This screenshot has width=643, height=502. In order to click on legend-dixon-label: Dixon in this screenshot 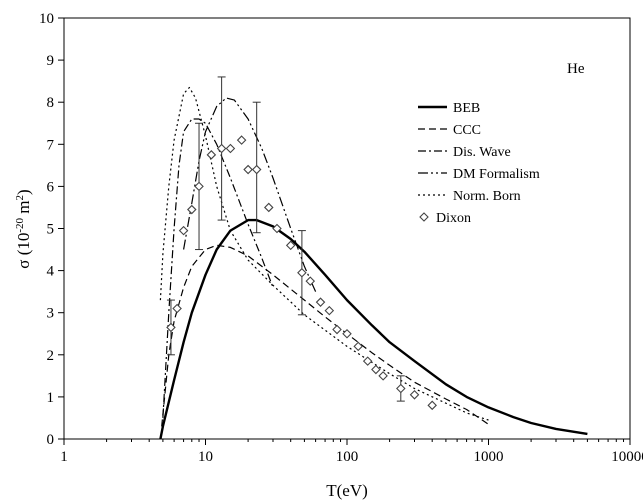, I will do `click(453, 218)`.